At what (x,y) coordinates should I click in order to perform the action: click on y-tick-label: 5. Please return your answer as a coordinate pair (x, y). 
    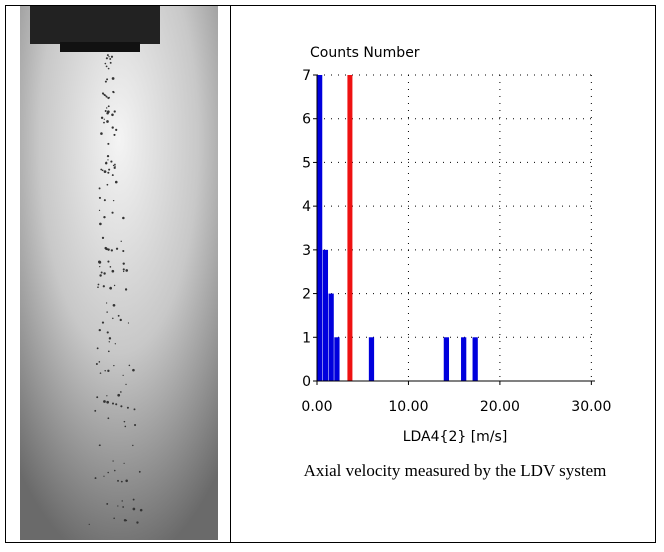
    Looking at the image, I should click on (306, 163).